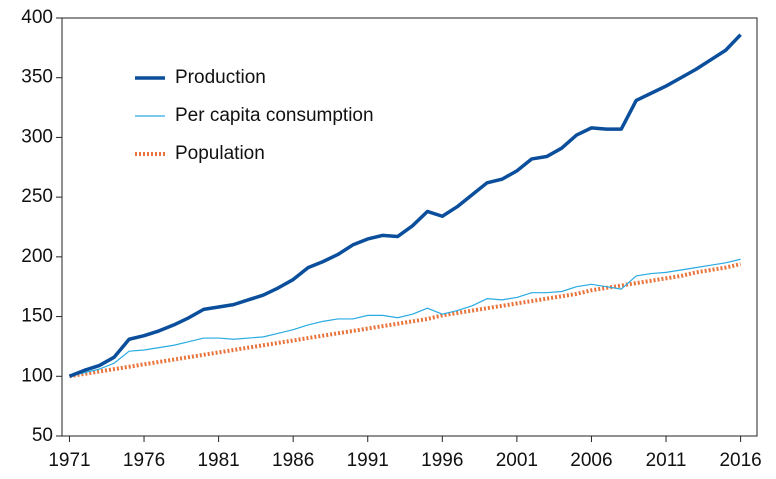 The image size is (776, 479). I want to click on y-tick-label: 300, so click(37, 136).